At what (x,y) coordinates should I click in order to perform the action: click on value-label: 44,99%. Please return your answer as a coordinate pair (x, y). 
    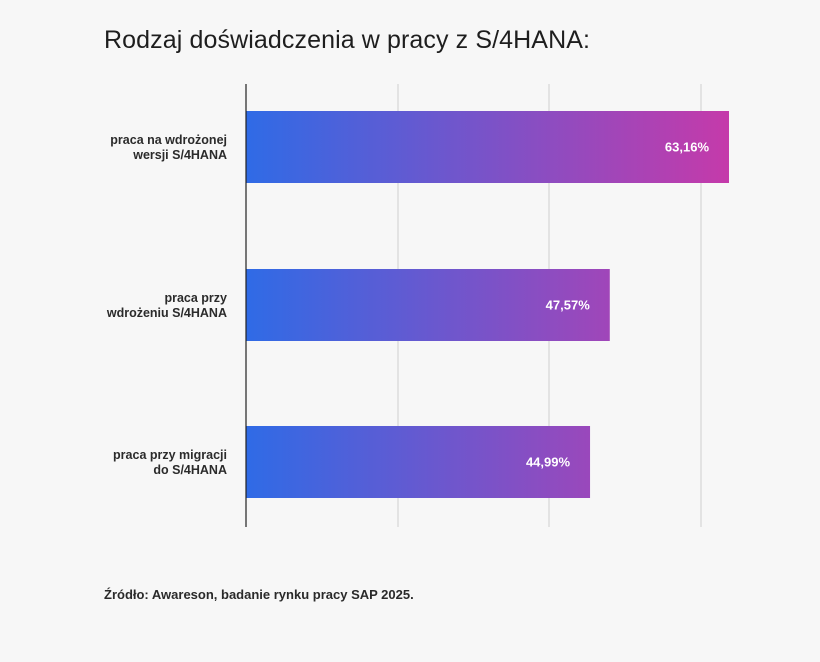
    Looking at the image, I should click on (548, 462).